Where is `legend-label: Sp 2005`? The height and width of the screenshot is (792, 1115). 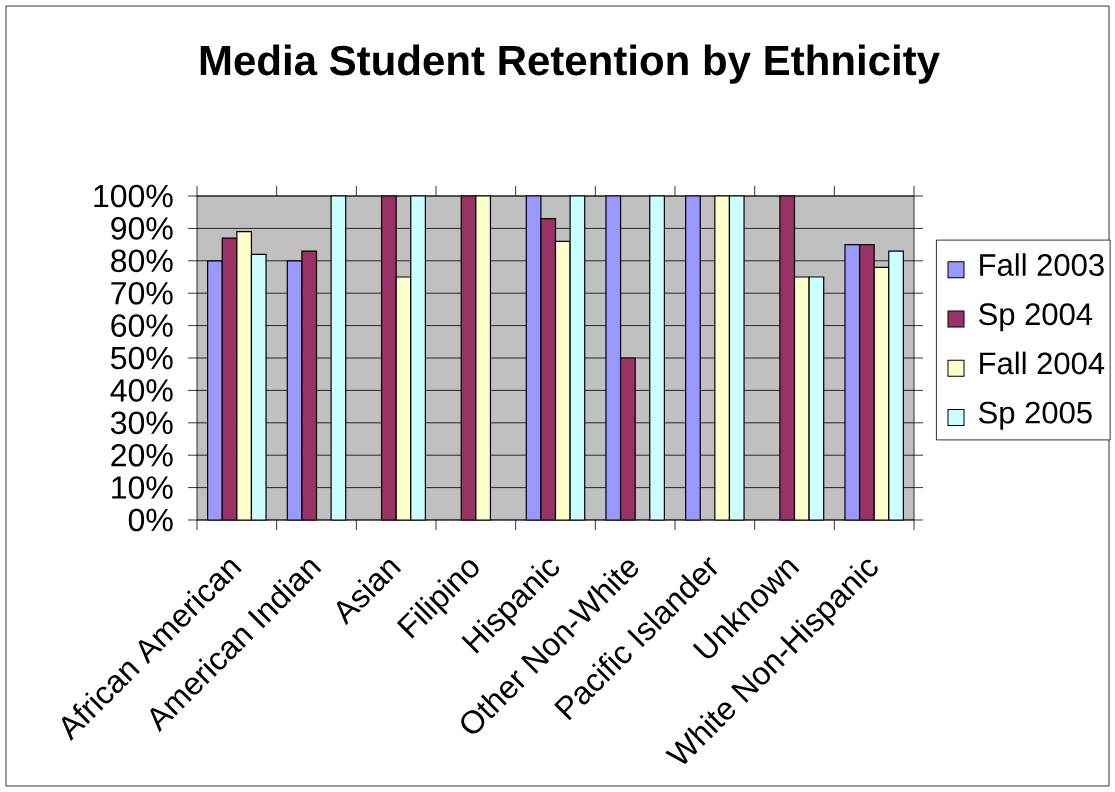 legend-label: Sp 2005 is located at coordinates (1035, 415).